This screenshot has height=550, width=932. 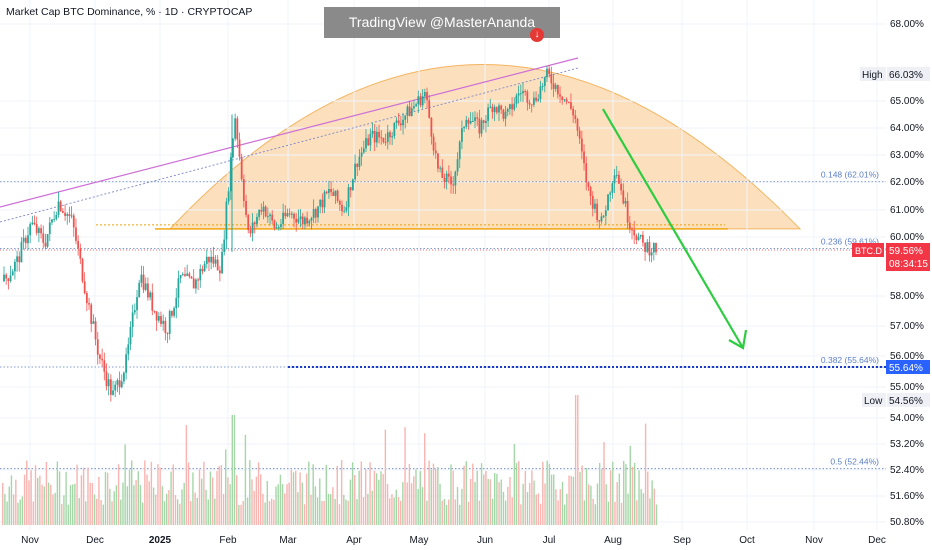 I want to click on low-label: Low, so click(x=873, y=401).